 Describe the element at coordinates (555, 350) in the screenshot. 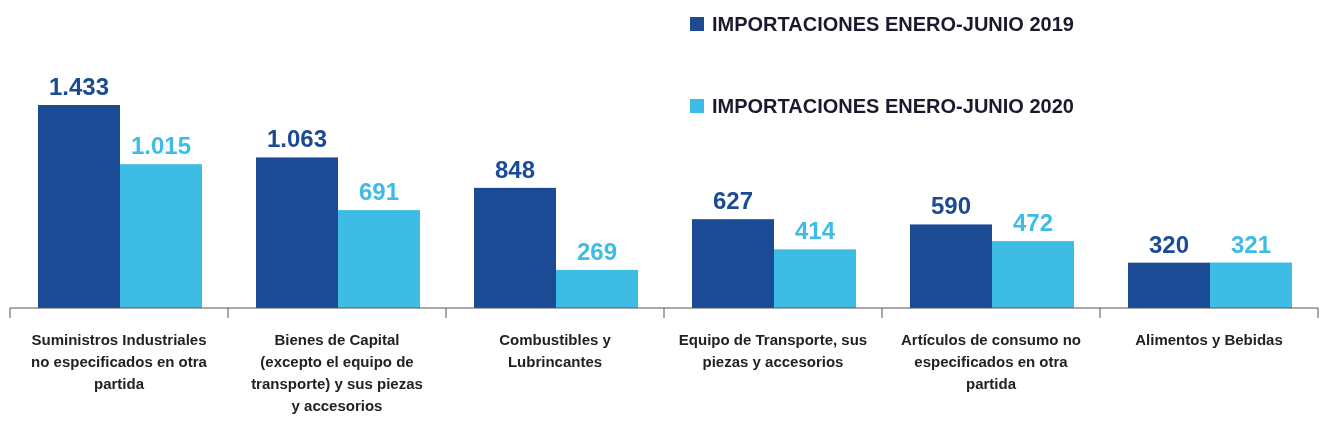

I see `x-tick-label: Combustibles y Lubrincantes` at that location.